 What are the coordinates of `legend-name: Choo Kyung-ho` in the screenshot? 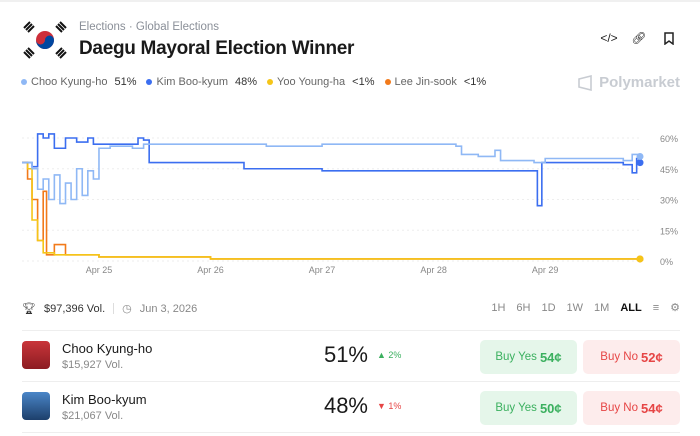 It's located at (69, 82).